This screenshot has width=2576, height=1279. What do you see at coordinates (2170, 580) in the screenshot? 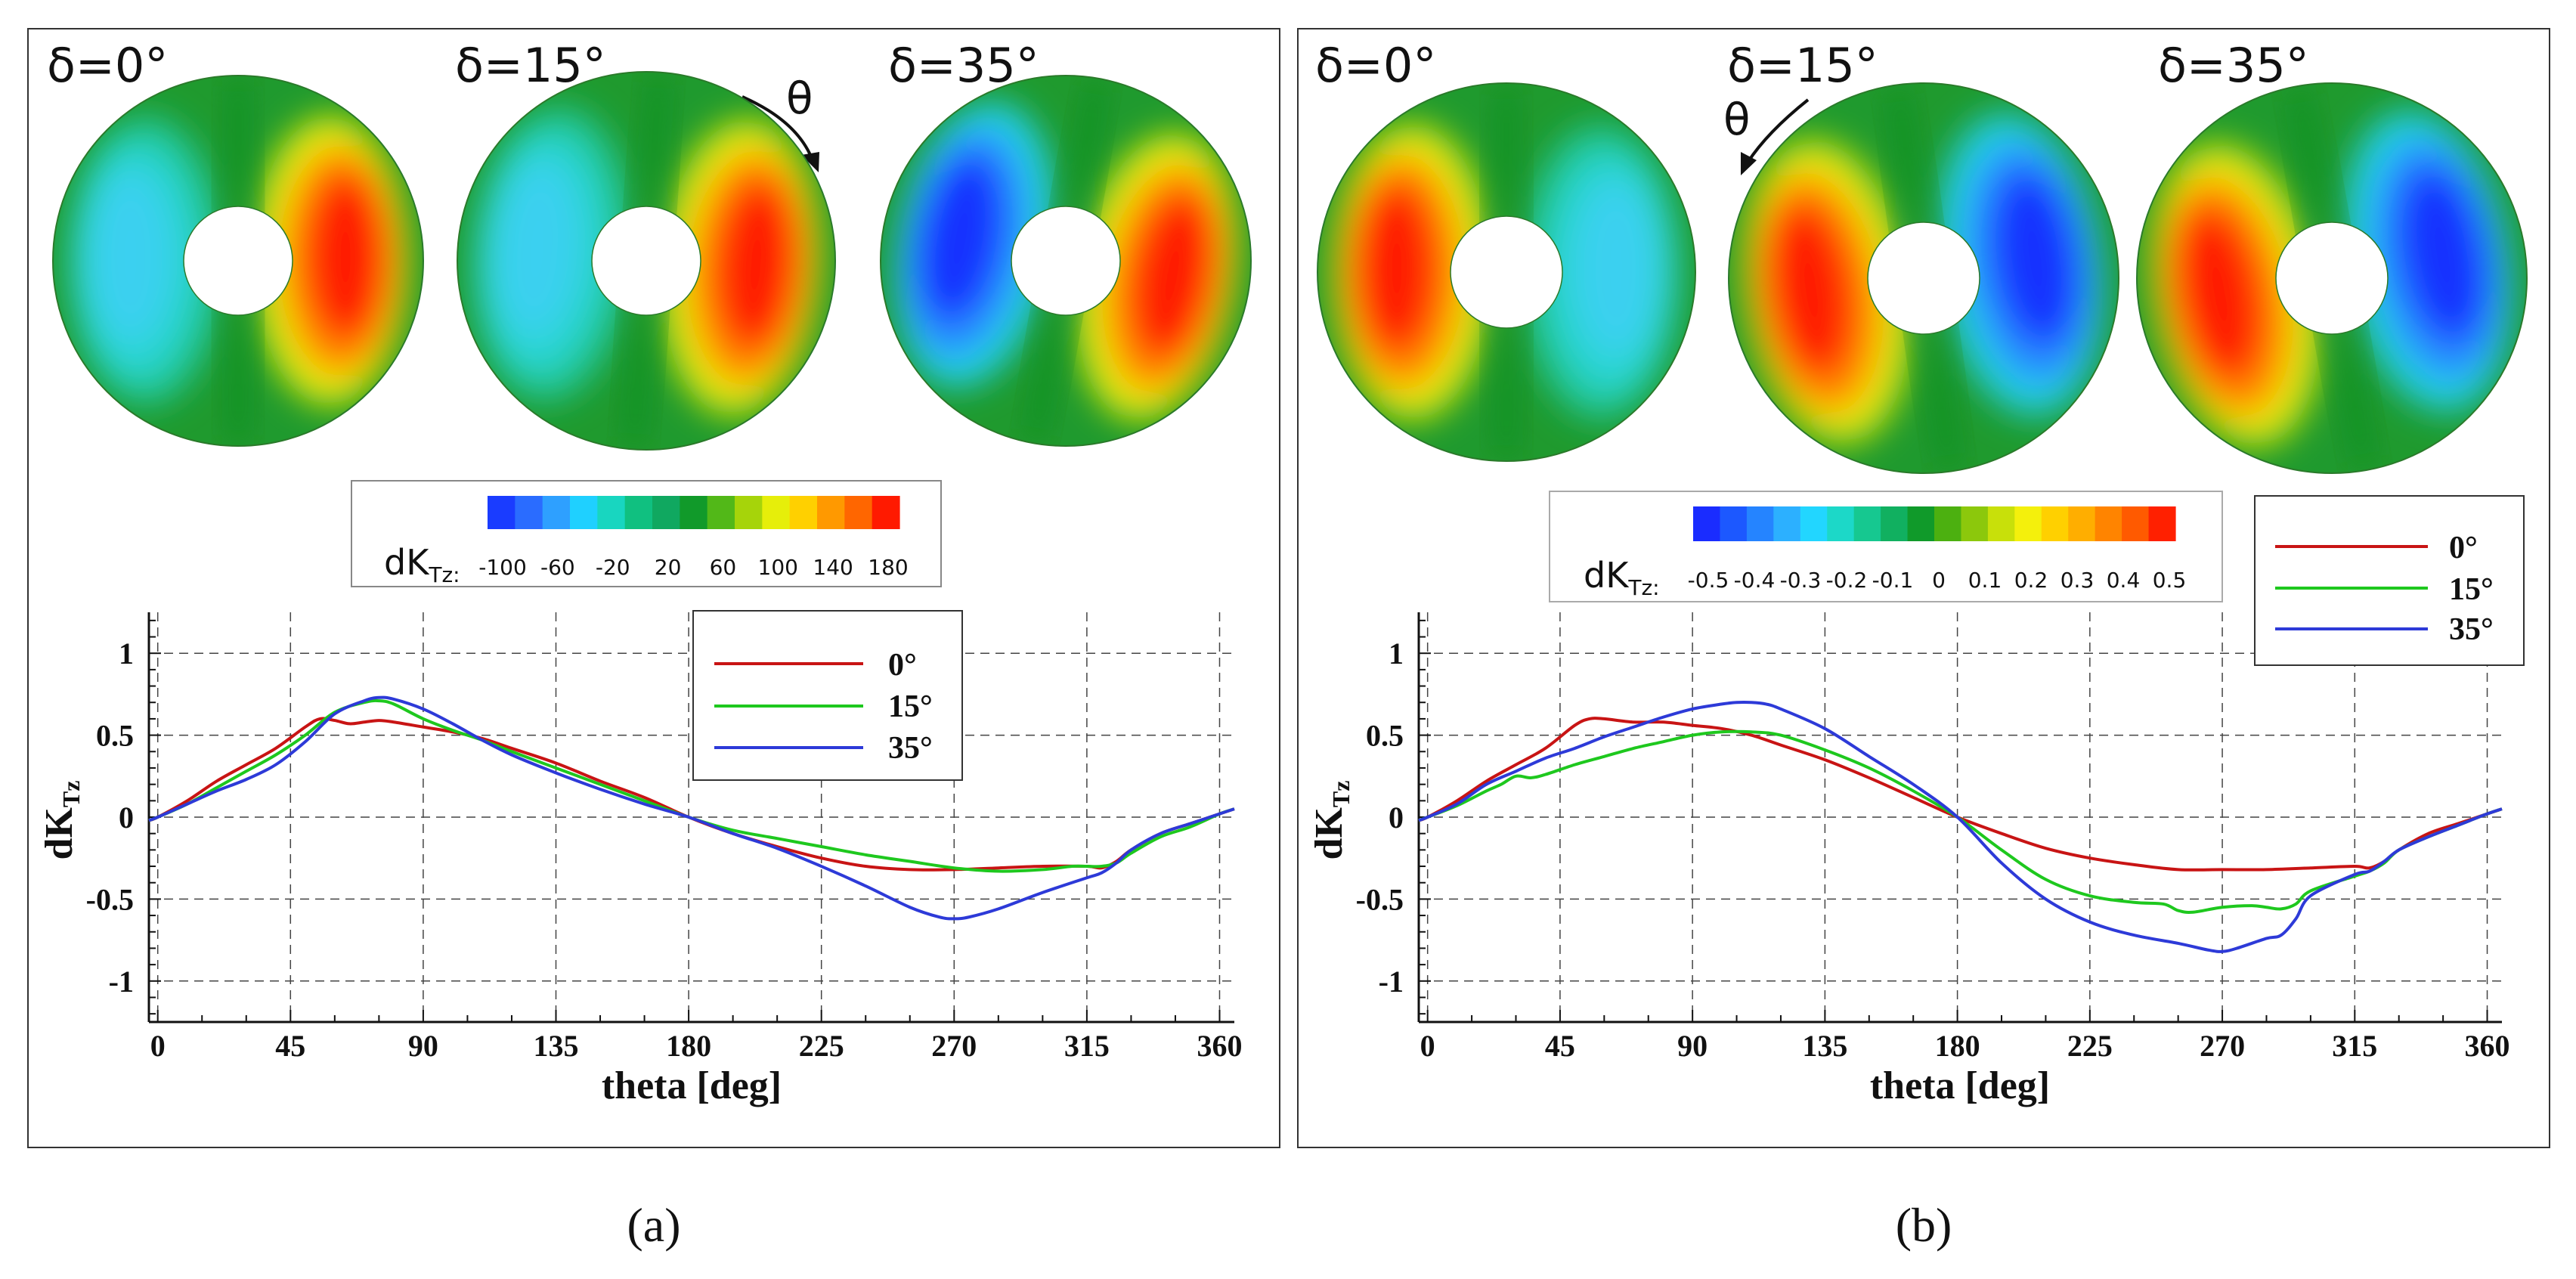
I see `colorbar-b-tick: 0.5` at bounding box center [2170, 580].